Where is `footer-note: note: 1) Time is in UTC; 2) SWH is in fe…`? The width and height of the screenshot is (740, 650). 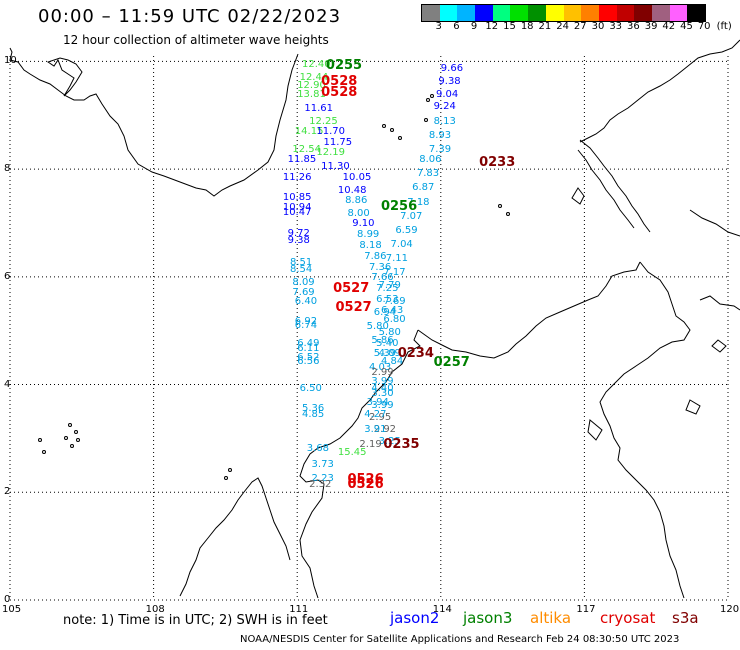 footer-note: note: 1) Time is in UTC; 2) SWH is in fe… is located at coordinates (195, 620).